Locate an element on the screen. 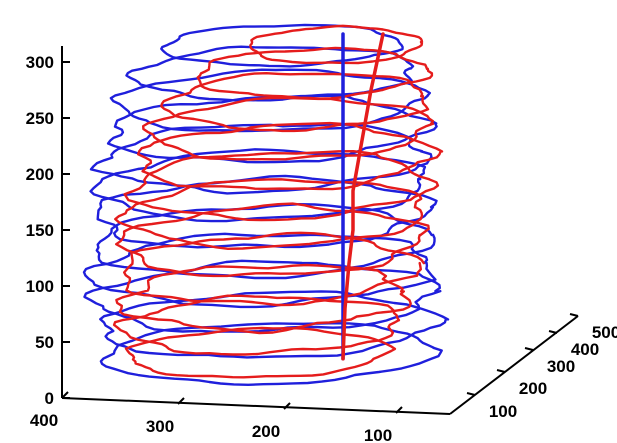 This screenshot has width=617, height=443. y-tick-label: 500 is located at coordinates (604, 332).